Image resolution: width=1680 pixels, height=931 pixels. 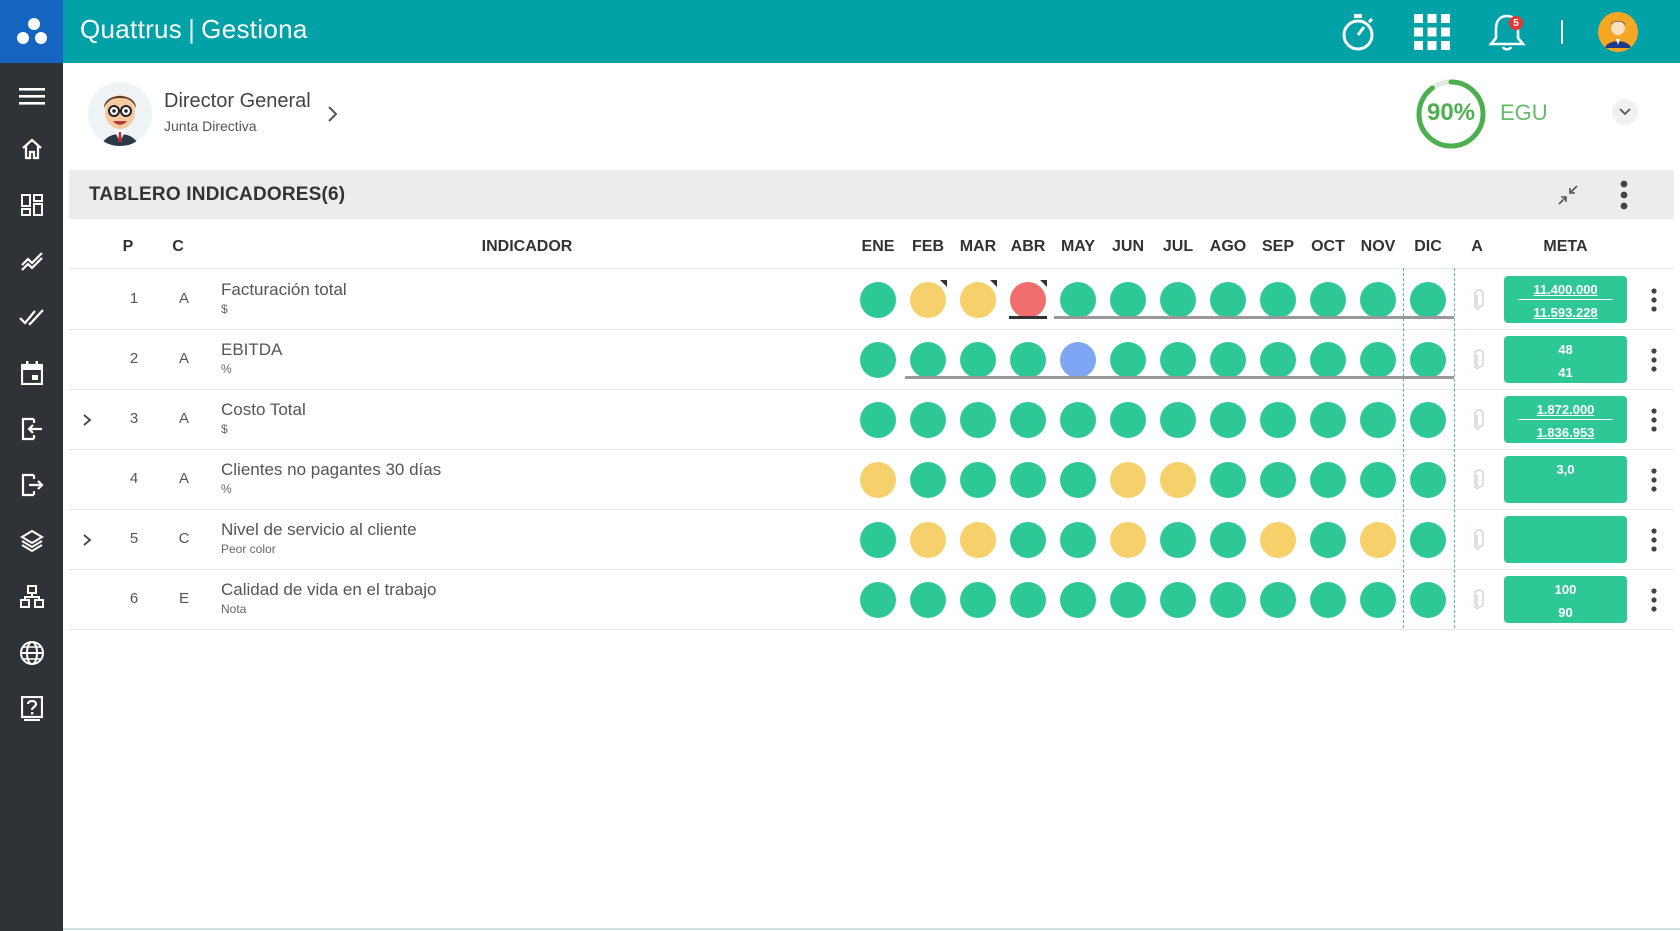 I want to click on check-icon, so click(x=31, y=317).